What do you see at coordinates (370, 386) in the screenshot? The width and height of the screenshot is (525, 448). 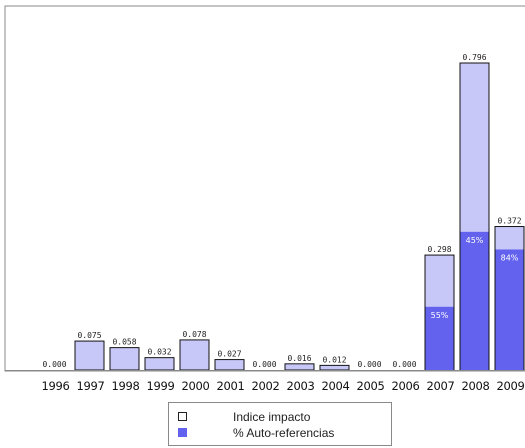 I see `x-tick-2005: 2005` at bounding box center [370, 386].